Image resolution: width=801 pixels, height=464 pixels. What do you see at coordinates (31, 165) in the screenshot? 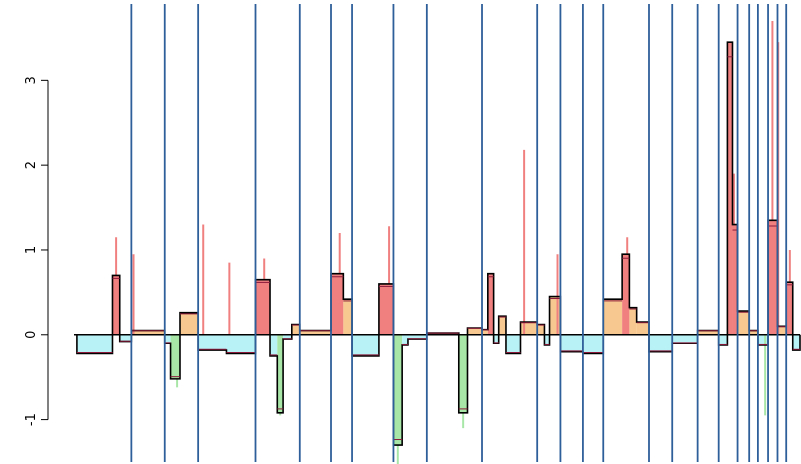
I see `y-tick-label: 2` at bounding box center [31, 165].